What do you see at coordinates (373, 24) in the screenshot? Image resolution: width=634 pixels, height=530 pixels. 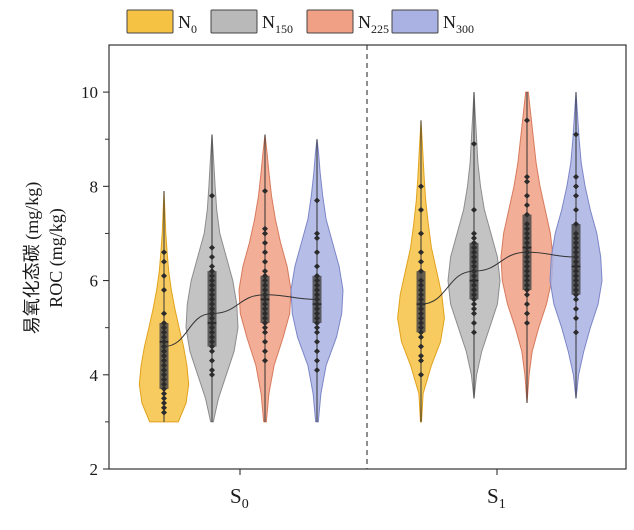 I see `legend-label: N225` at bounding box center [373, 24].